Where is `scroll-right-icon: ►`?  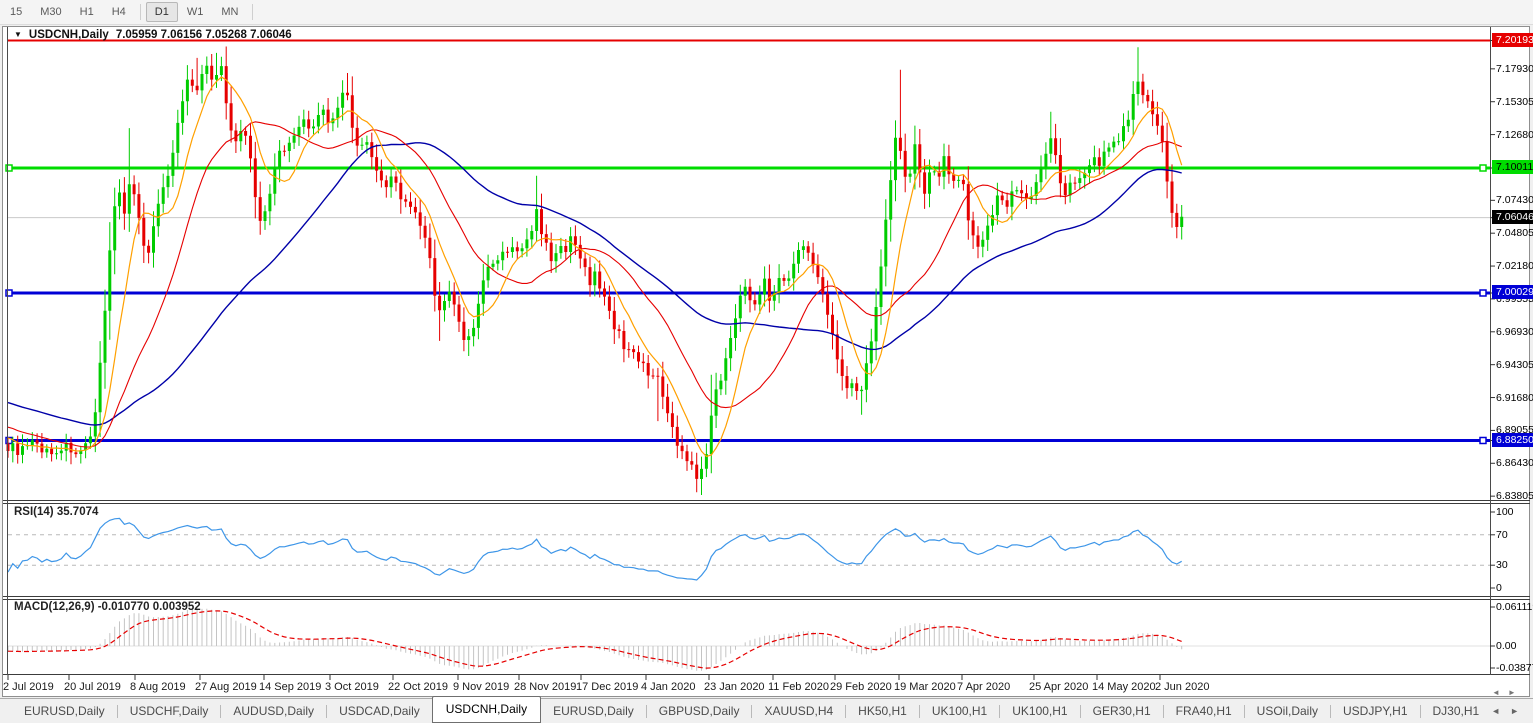 scroll-right-icon: ► is located at coordinates (1511, 692).